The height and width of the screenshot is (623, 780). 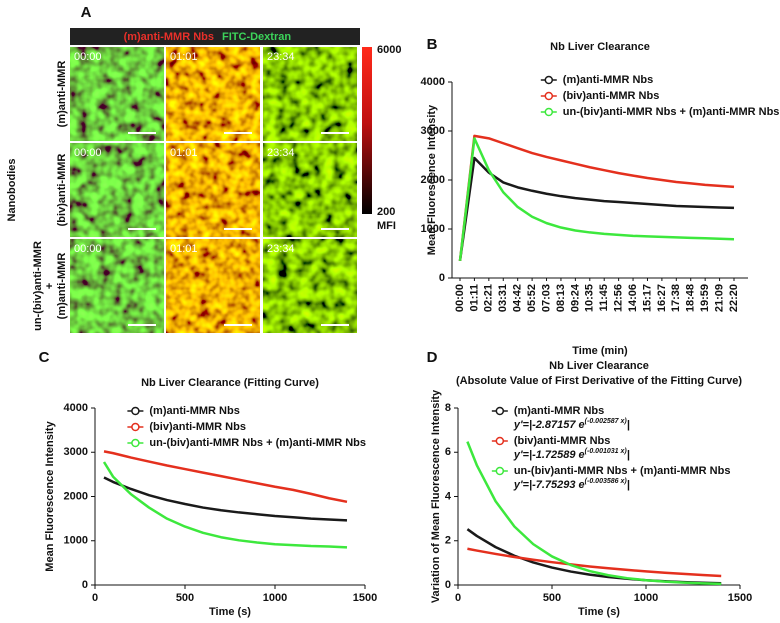 I want to click on y-tick-label: 1000, so click(x=433, y=229).